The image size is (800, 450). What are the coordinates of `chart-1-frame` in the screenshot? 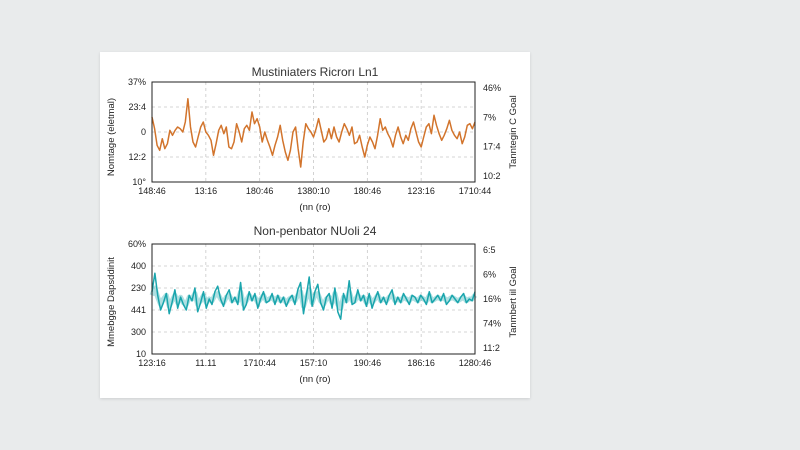 It's located at (313, 132).